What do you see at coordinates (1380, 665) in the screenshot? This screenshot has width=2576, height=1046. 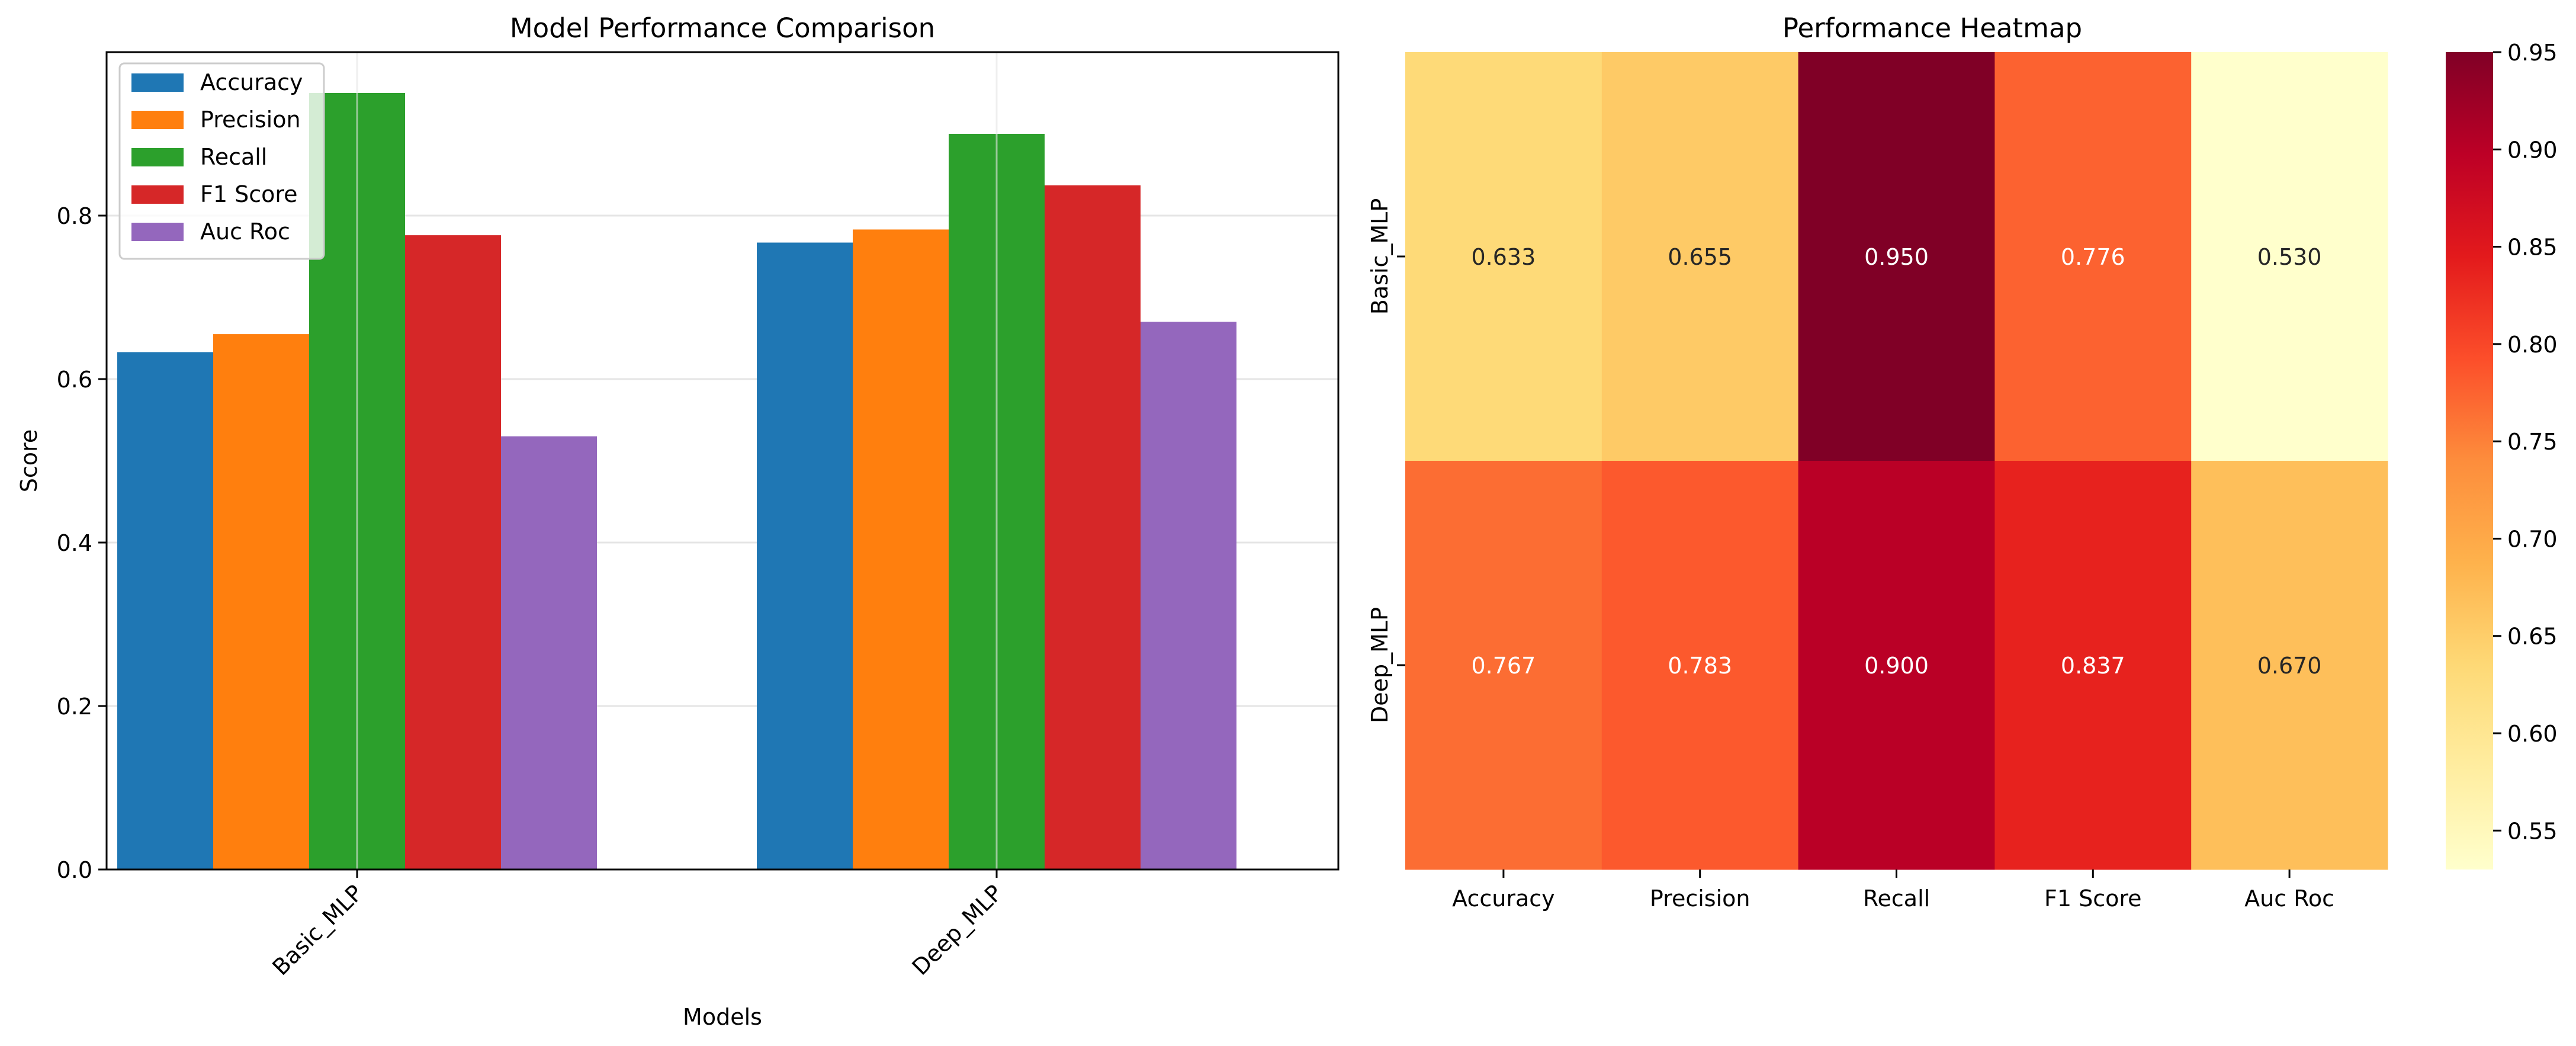 I see `heatmap-row-label: Deep_MLP` at bounding box center [1380, 665].